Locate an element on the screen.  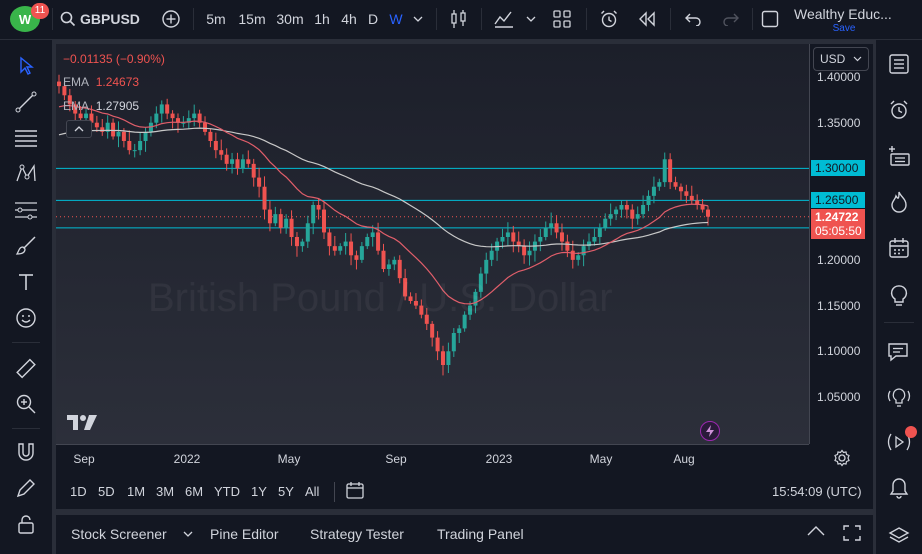
cursor-icon is located at coordinates (27, 65).